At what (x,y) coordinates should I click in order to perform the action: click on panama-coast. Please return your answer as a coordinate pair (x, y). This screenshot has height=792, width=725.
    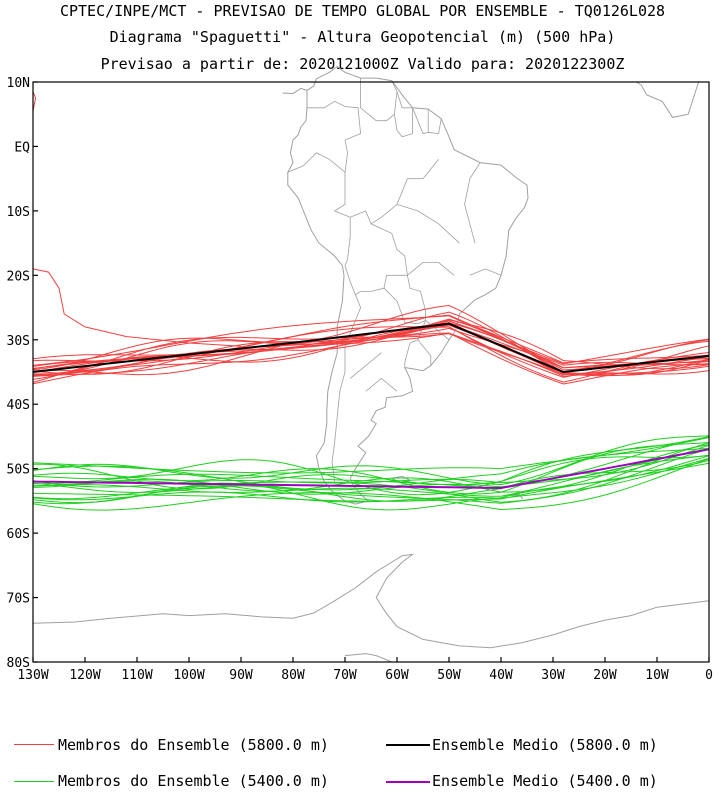
    Looking at the image, I should click on (295, 91).